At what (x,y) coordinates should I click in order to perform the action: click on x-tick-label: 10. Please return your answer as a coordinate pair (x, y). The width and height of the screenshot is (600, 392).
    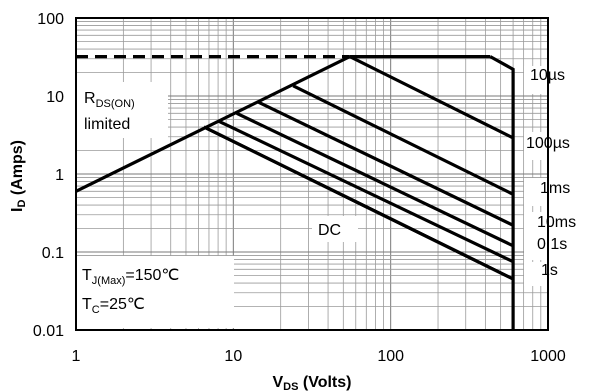
    Looking at the image, I should click on (233, 356).